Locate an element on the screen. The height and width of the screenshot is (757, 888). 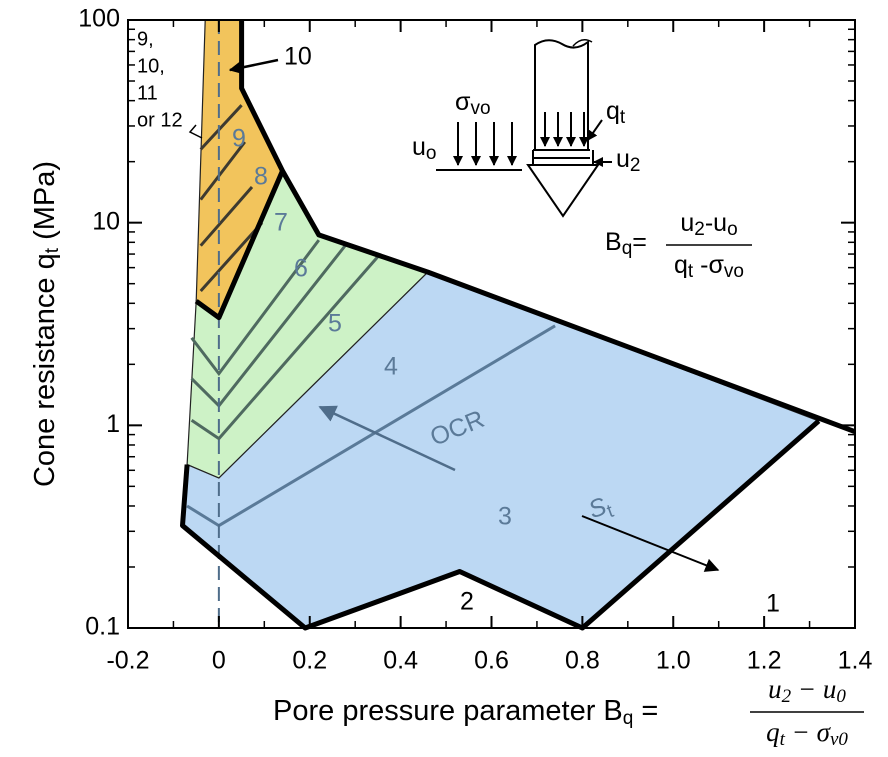
x-tick-label: 0 is located at coordinates (219, 661).